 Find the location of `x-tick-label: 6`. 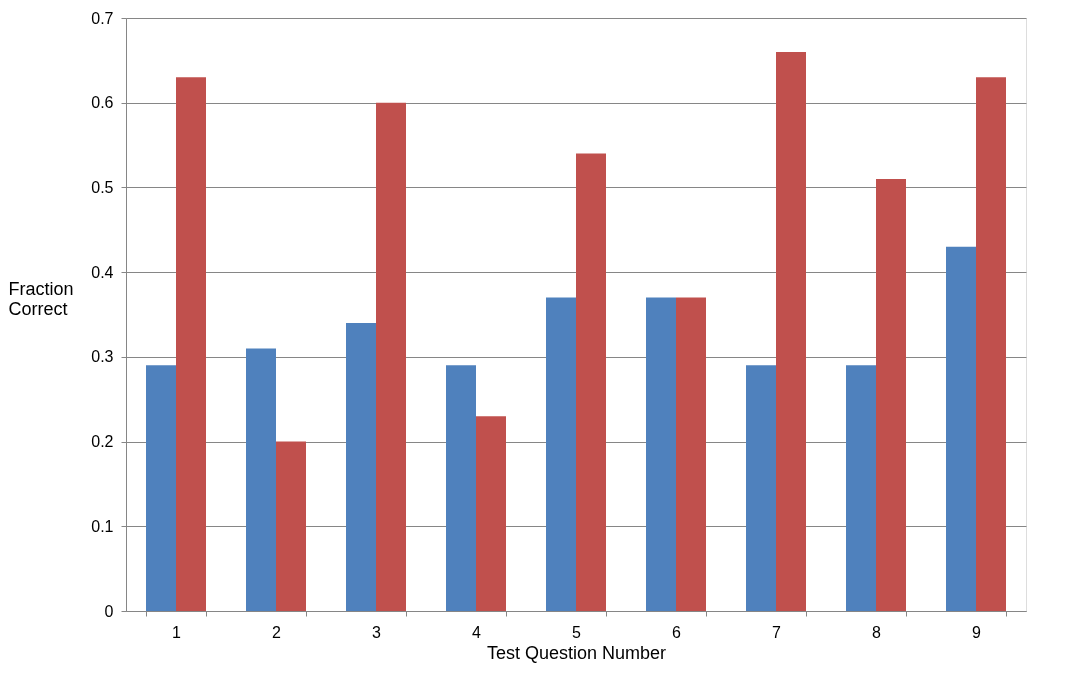

x-tick-label: 6 is located at coordinates (677, 632).